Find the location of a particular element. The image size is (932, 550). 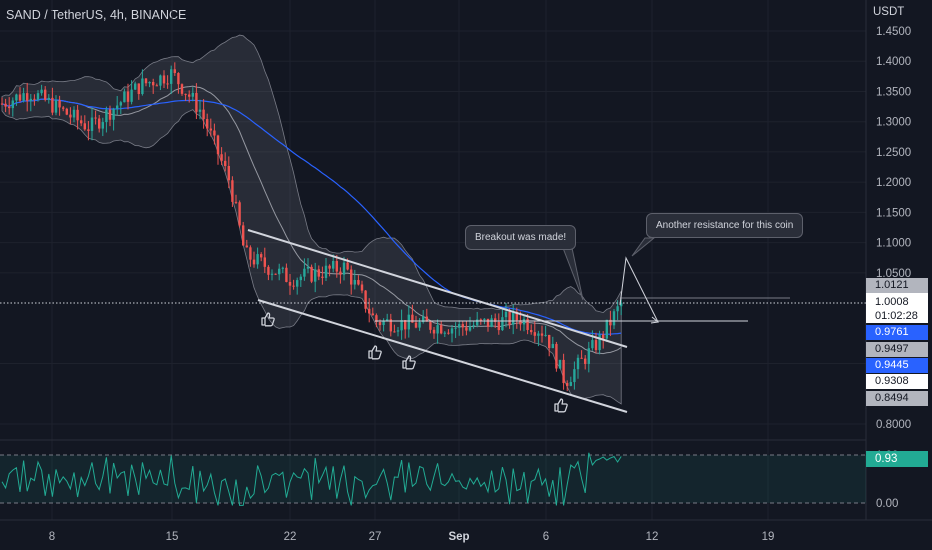

thumbs-up-icon is located at coordinates (409, 362).